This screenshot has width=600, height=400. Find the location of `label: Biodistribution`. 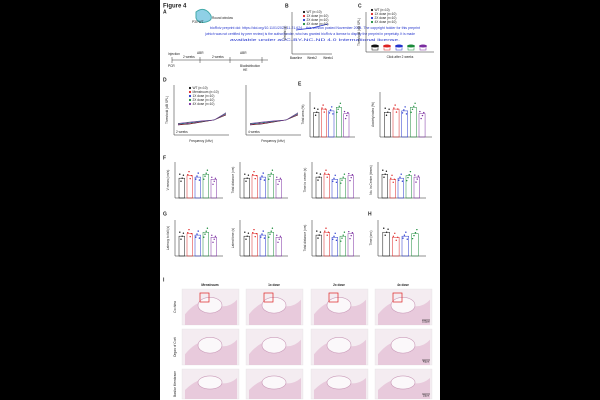

label: Biodistribution is located at coordinates (250, 66).